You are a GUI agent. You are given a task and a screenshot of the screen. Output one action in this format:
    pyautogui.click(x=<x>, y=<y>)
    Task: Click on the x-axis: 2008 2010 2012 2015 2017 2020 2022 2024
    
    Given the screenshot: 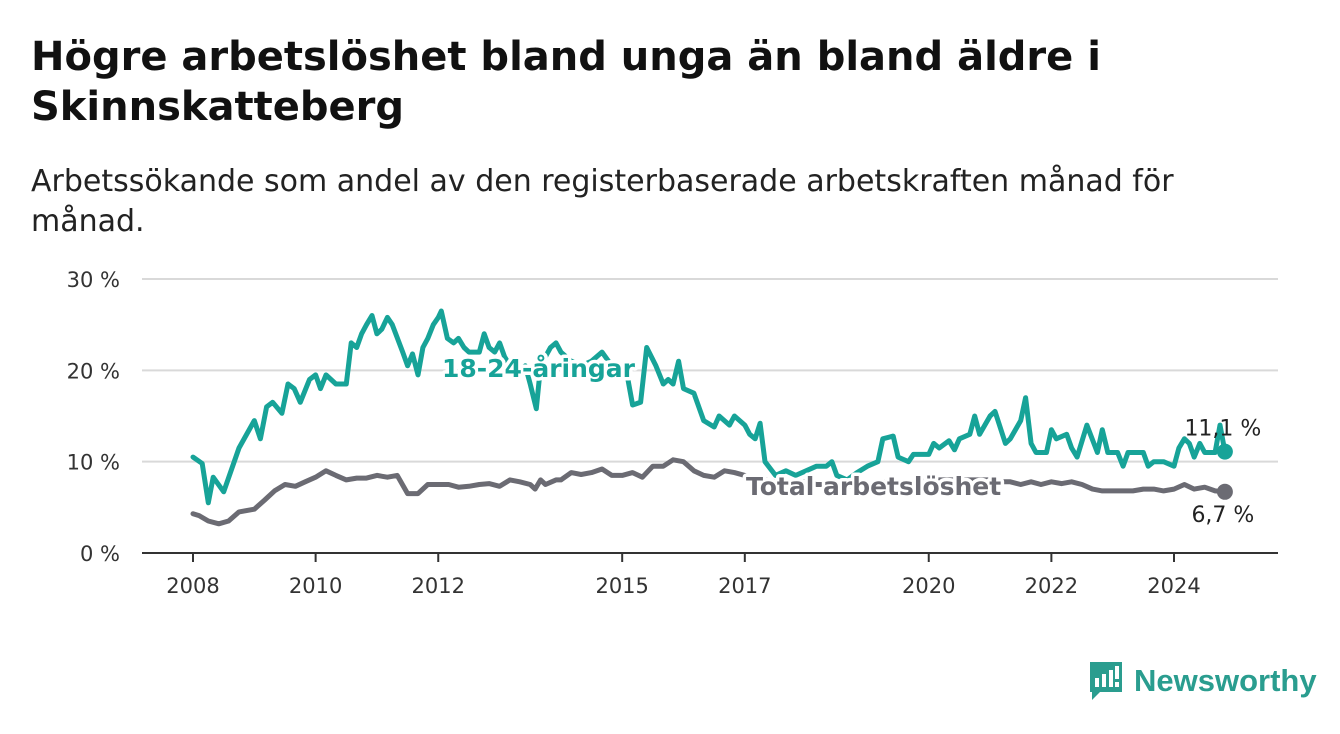 What is the action you would take?
    pyautogui.click(x=710, y=575)
    